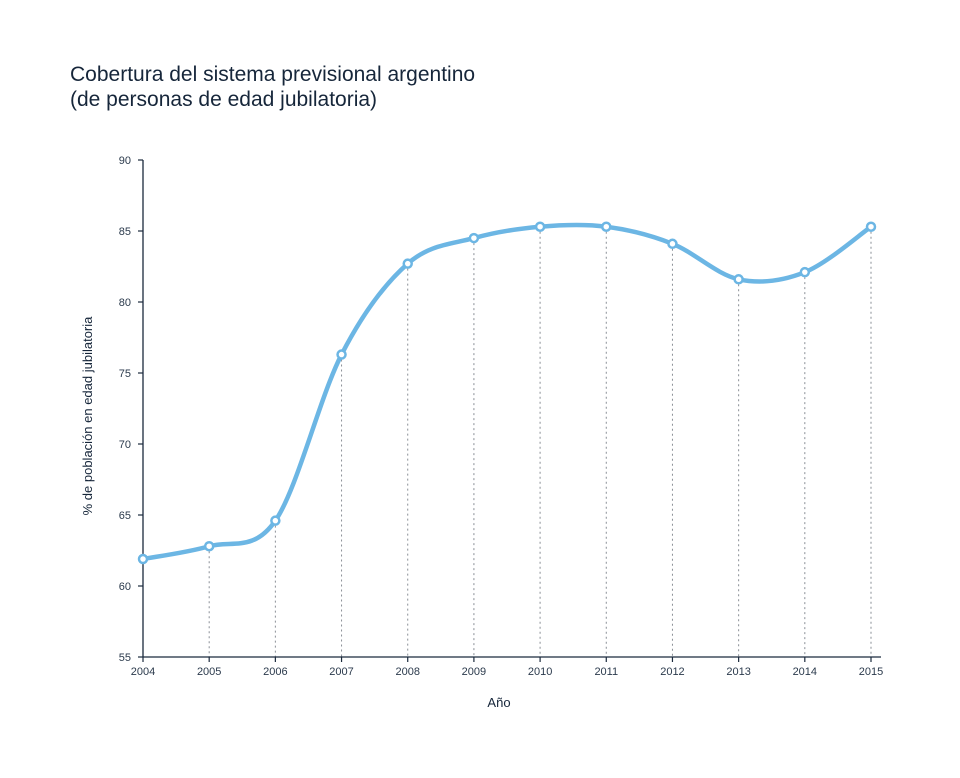 The height and width of the screenshot is (778, 960). Describe the element at coordinates (540, 672) in the screenshot. I see `x-tick-label-2010: 2010` at that location.